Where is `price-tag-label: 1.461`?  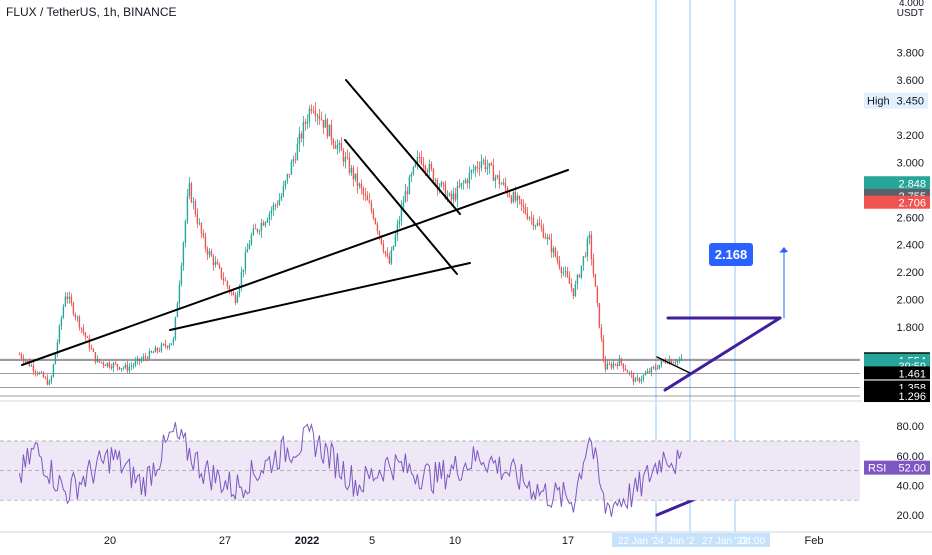
price-tag-label: 1.461 is located at coordinates (912, 374).